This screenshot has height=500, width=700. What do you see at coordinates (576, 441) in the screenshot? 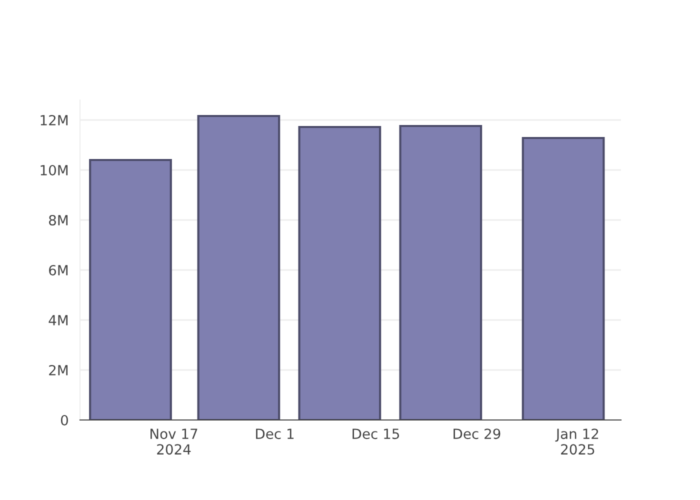
I see `x-tick-label: Jan 12 2025` at bounding box center [576, 441].